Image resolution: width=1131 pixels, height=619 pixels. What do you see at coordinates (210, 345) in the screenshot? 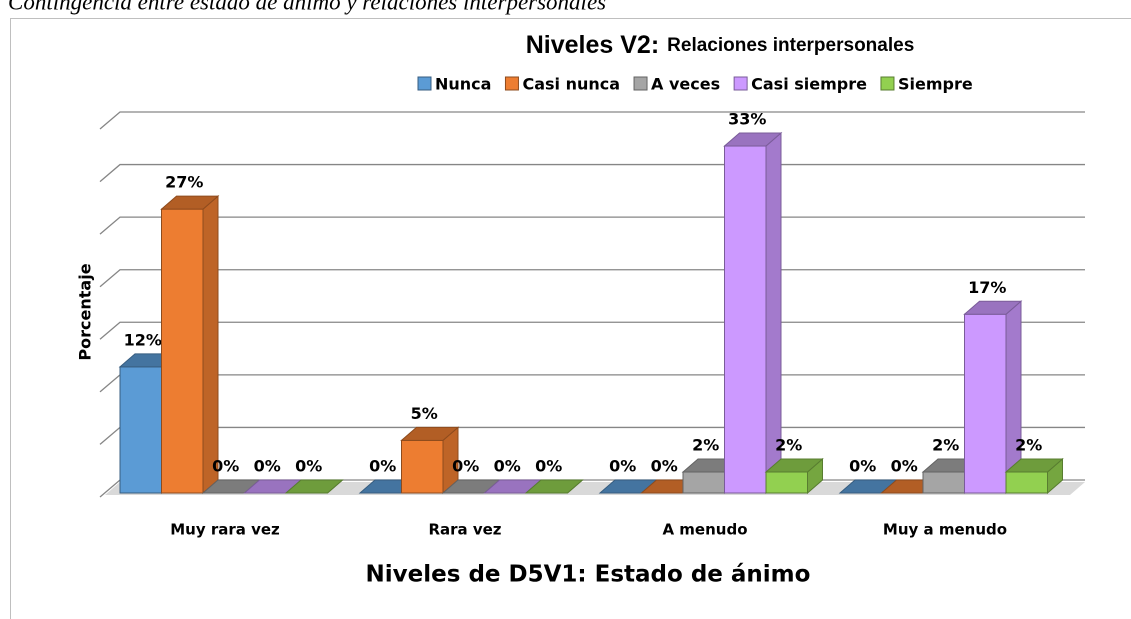
I see `bar-side` at bounding box center [210, 345].